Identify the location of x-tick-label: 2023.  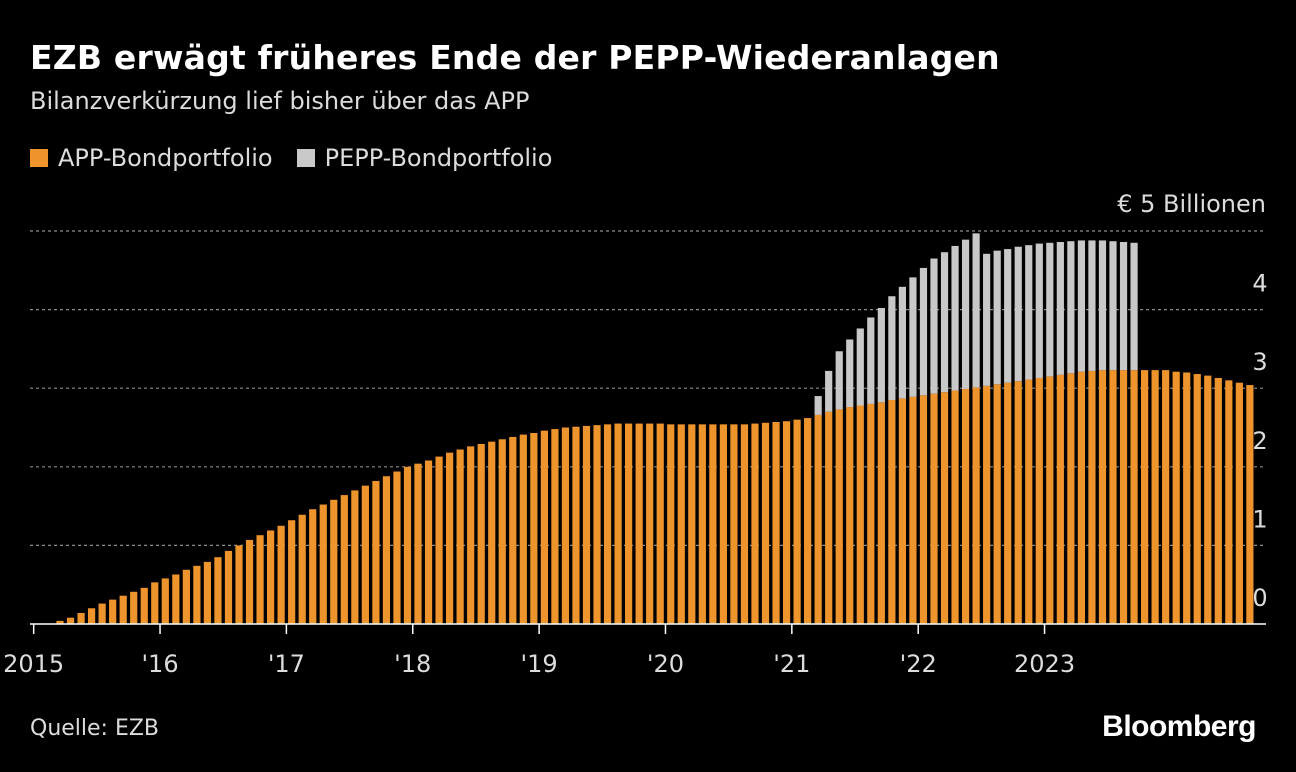
(1044, 664).